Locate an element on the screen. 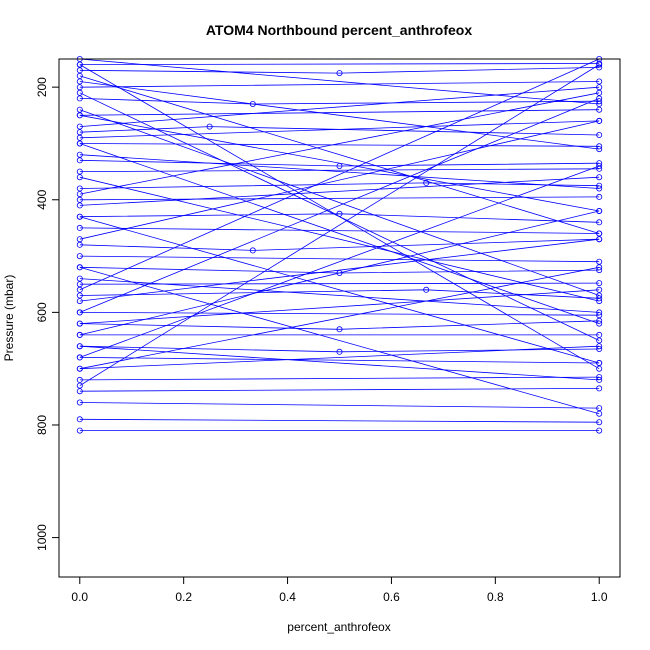  y-tick-label: 400 is located at coordinates (42, 199).